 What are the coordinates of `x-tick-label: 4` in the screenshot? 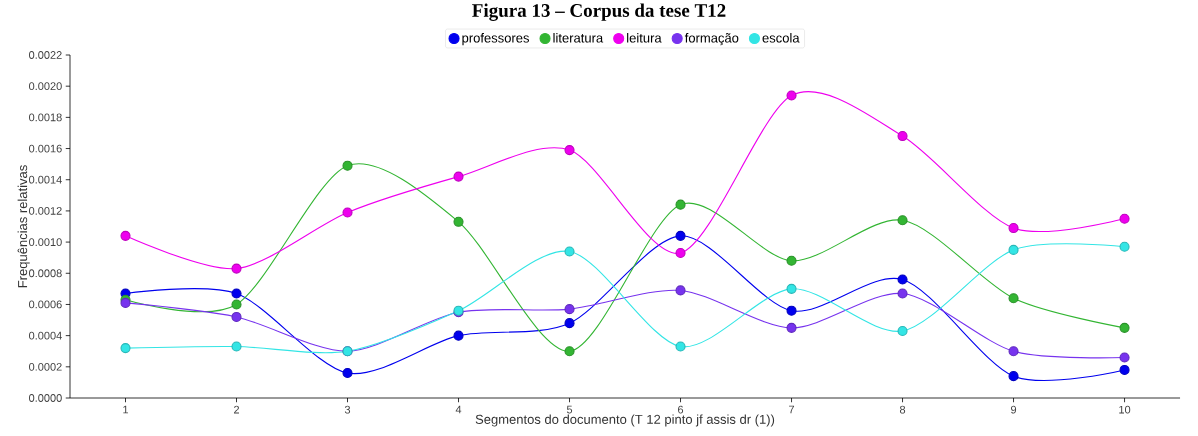 It's located at (458, 409).